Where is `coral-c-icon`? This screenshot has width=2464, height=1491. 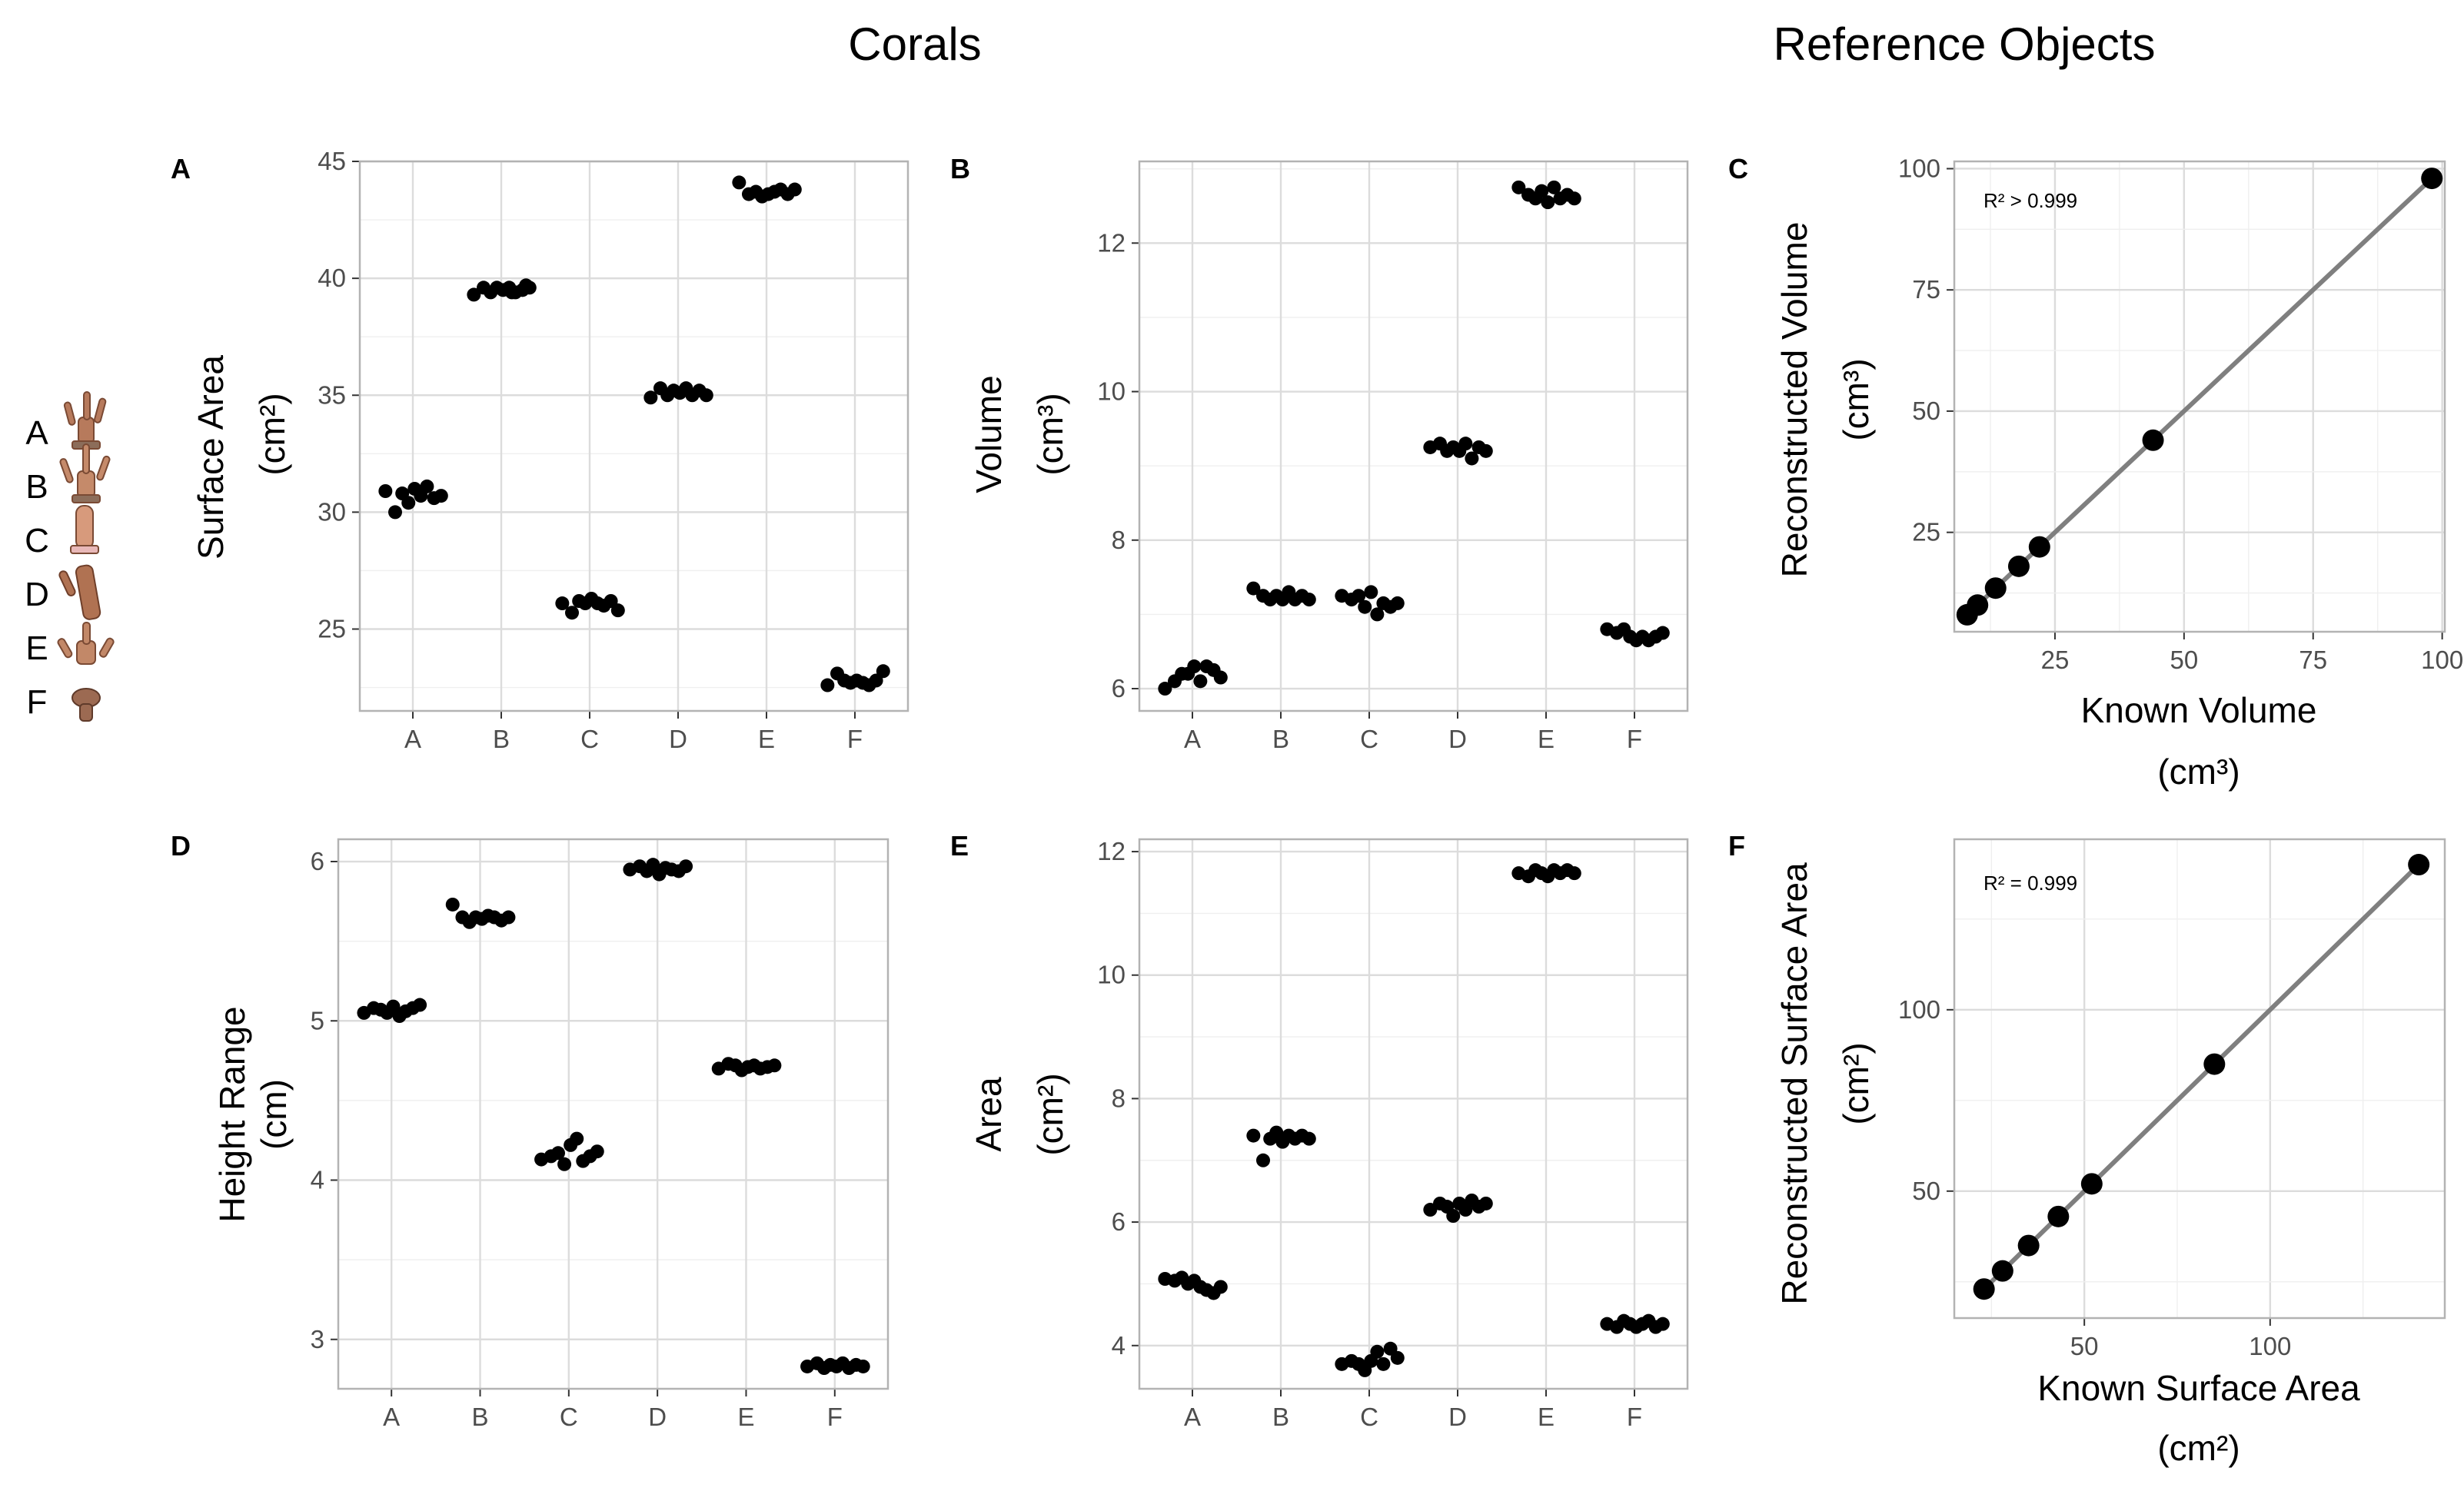
coral-c-icon is located at coordinates (84, 529).